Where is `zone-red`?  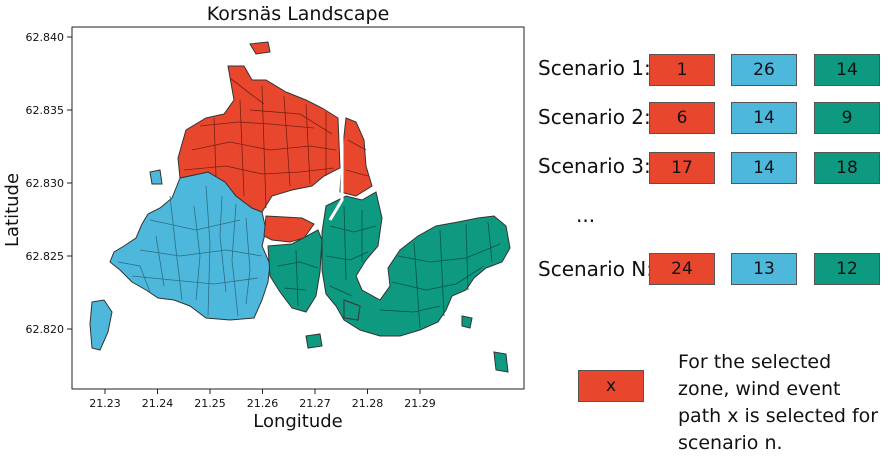 zone-red is located at coordinates (275, 142).